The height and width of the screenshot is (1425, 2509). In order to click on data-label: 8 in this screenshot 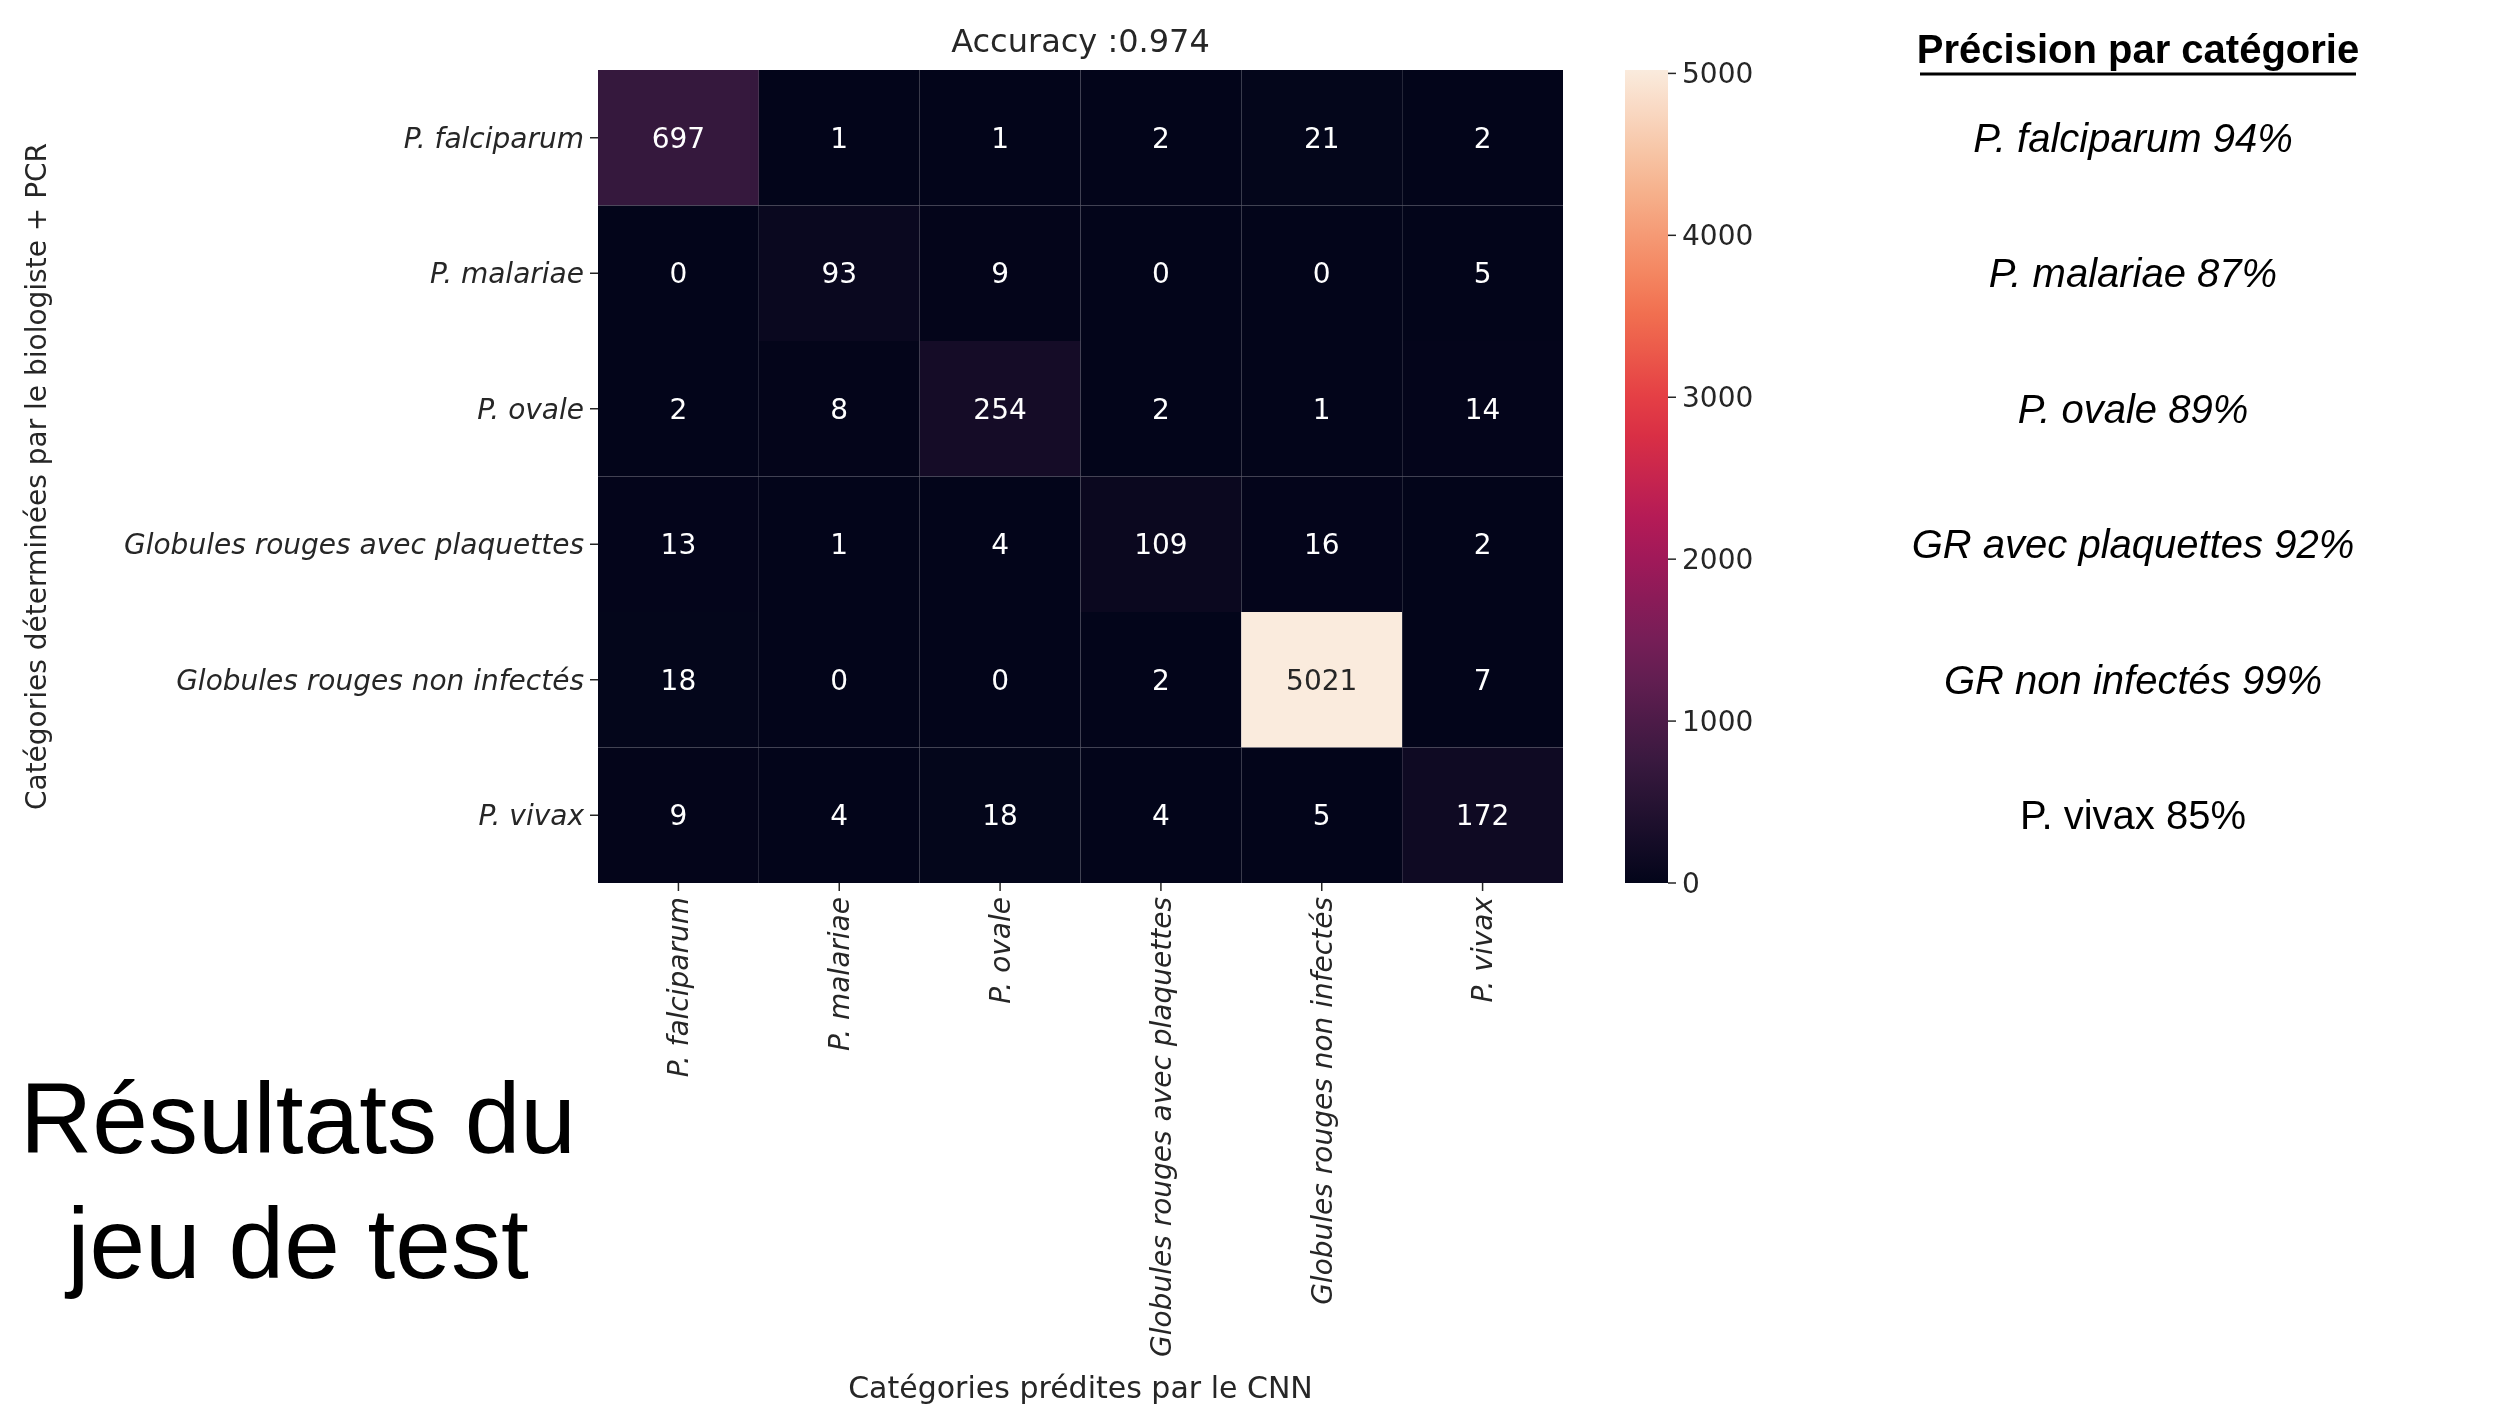, I will do `click(839, 409)`.